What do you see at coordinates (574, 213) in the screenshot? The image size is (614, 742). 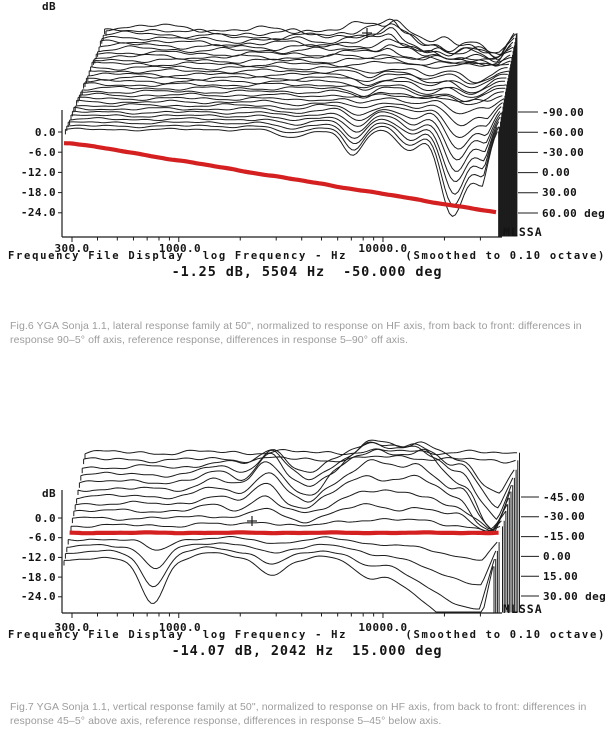 I see `angle-tick-label: 60.00 deg` at bounding box center [574, 213].